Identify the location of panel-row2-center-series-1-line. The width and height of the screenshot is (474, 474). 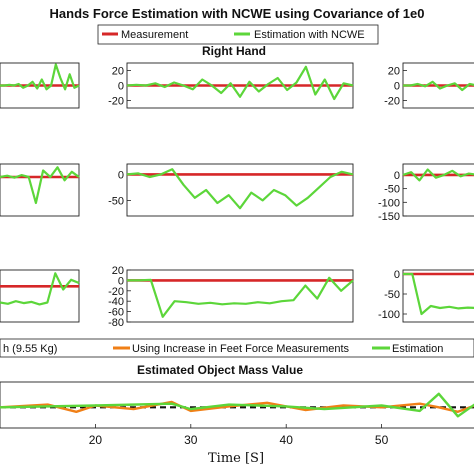
(240, 189).